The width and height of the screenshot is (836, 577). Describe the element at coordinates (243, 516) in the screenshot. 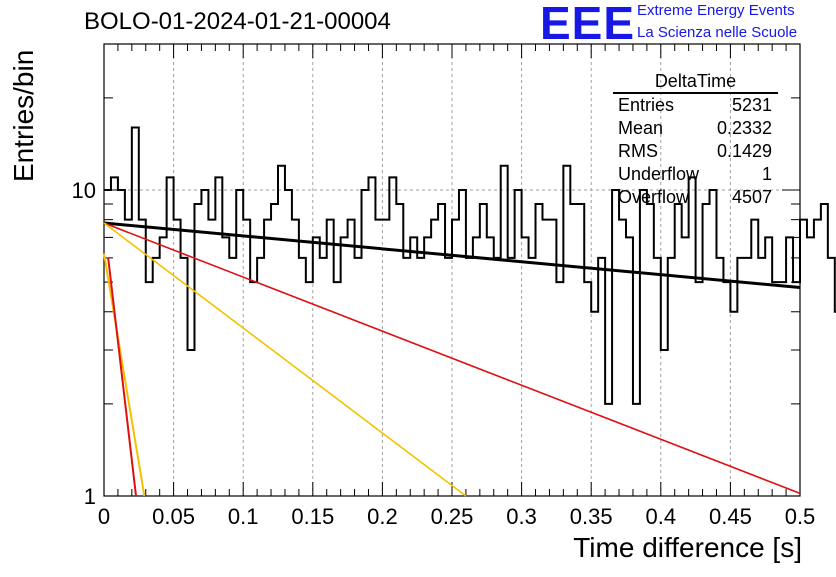

I see `x-tick-label: 0.1` at that location.